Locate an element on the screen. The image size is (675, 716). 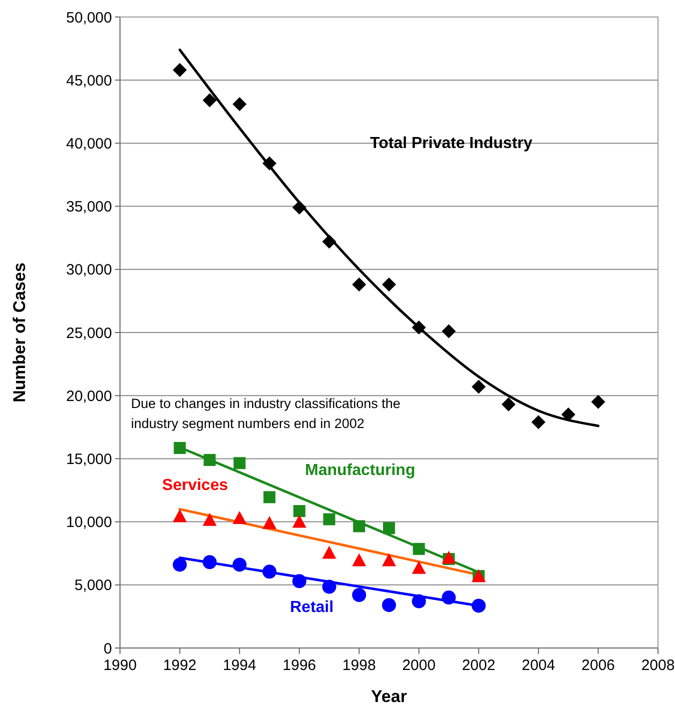
series-label: Services is located at coordinates (195, 485).